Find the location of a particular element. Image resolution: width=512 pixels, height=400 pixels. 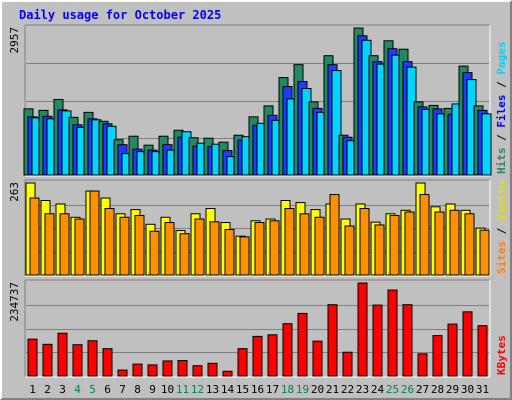

x-tick-label: 12 is located at coordinates (197, 389).